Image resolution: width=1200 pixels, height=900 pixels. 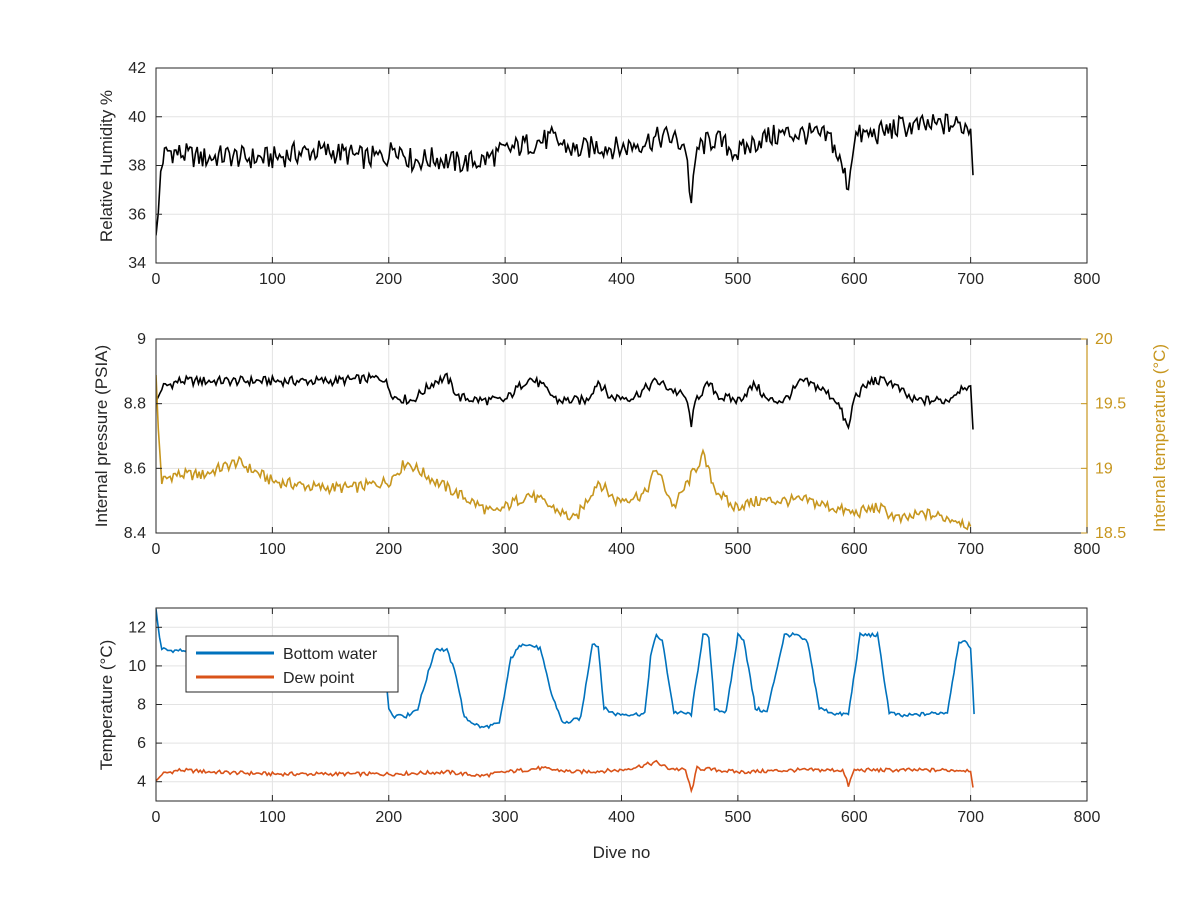 I want to click on y-axis-label: Internal pressure (PSIA), so click(x=101, y=436).